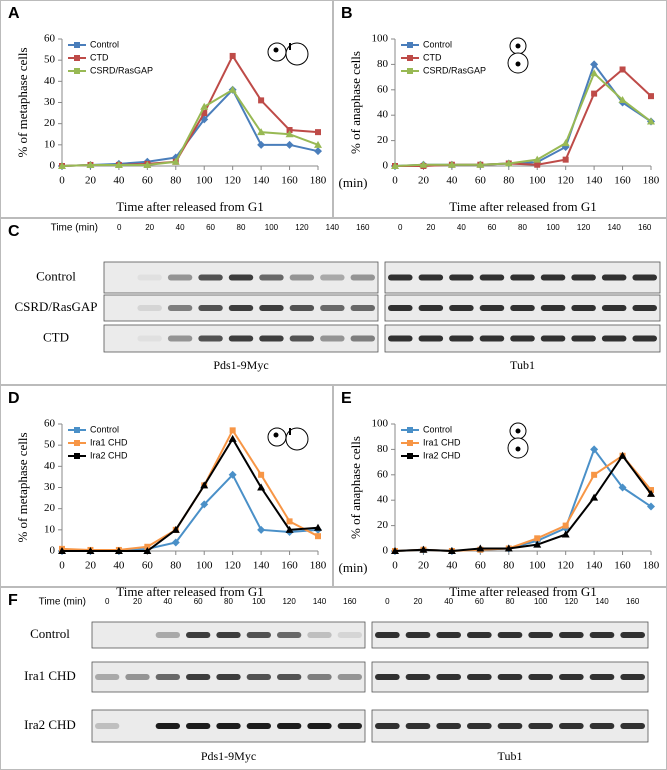  I want to click on y-tick-label: 80, so click(383, 64).